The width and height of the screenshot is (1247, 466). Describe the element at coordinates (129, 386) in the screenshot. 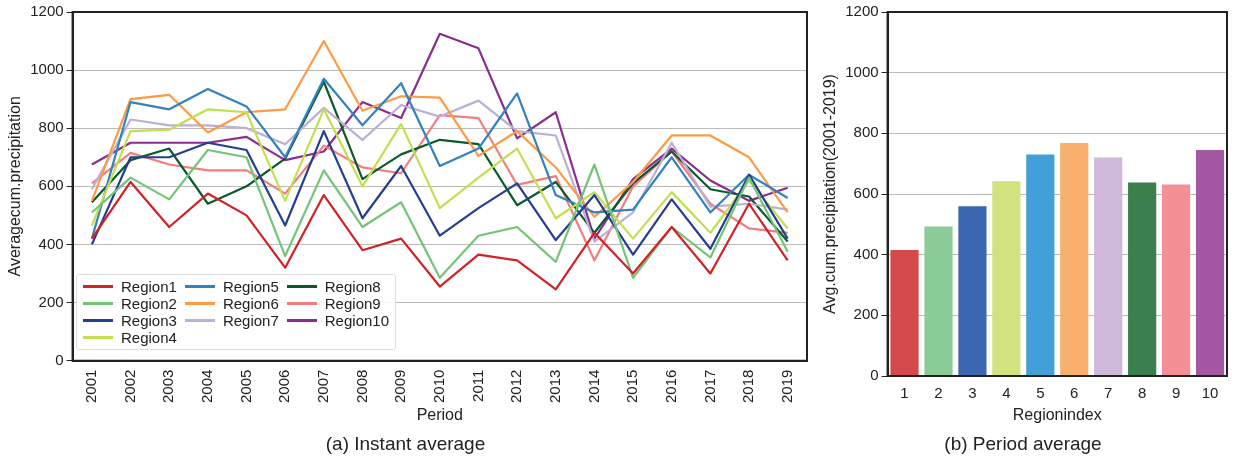

I see `x-tick-label: 2002` at that location.